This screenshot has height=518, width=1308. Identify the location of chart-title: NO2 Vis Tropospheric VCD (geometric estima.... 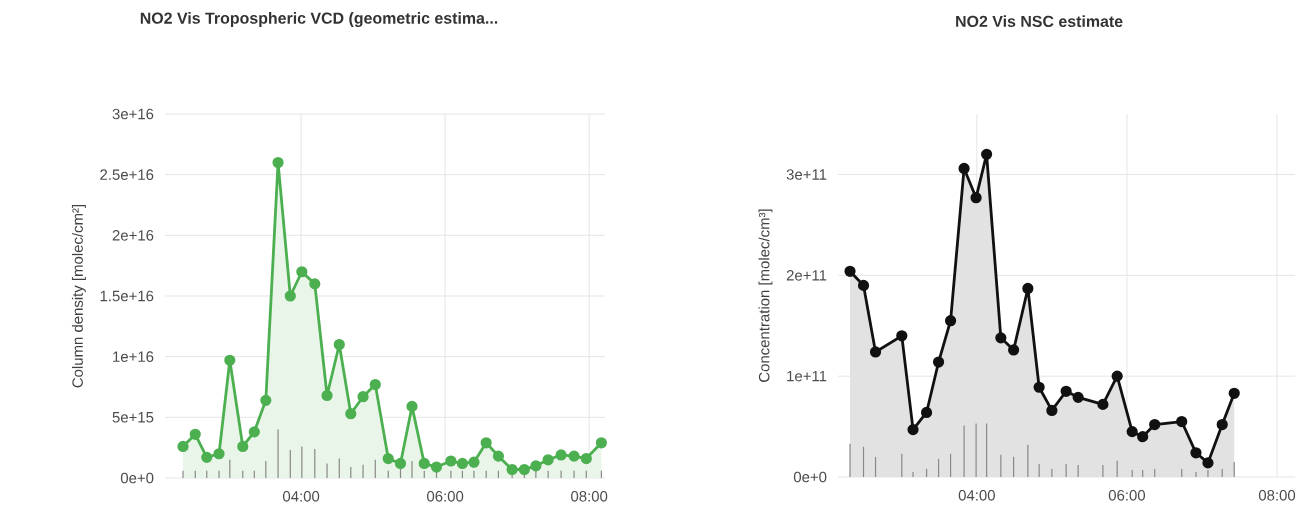
(319, 19).